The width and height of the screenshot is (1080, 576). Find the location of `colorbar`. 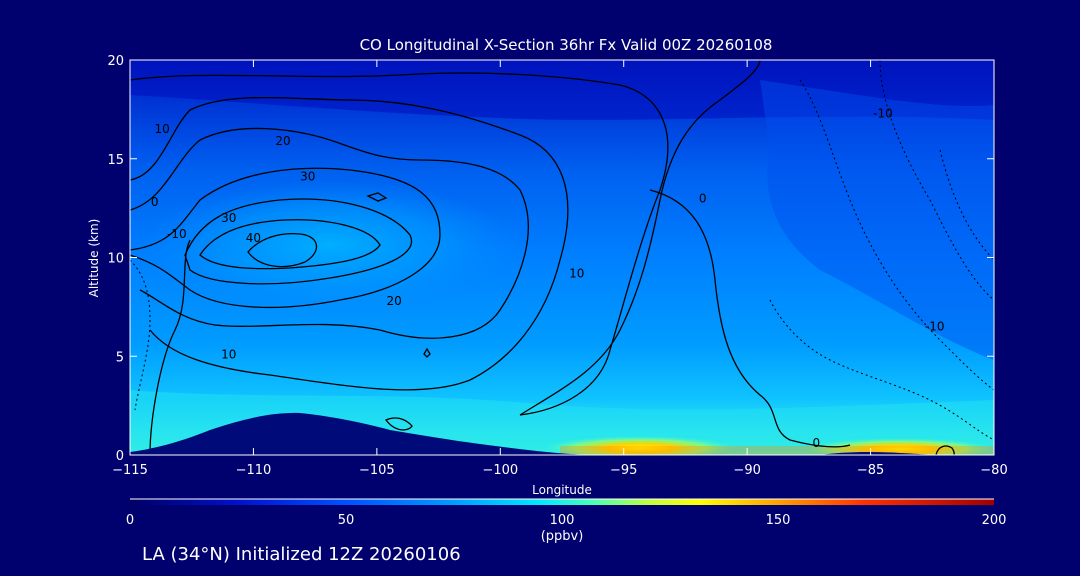

colorbar is located at coordinates (562, 502).